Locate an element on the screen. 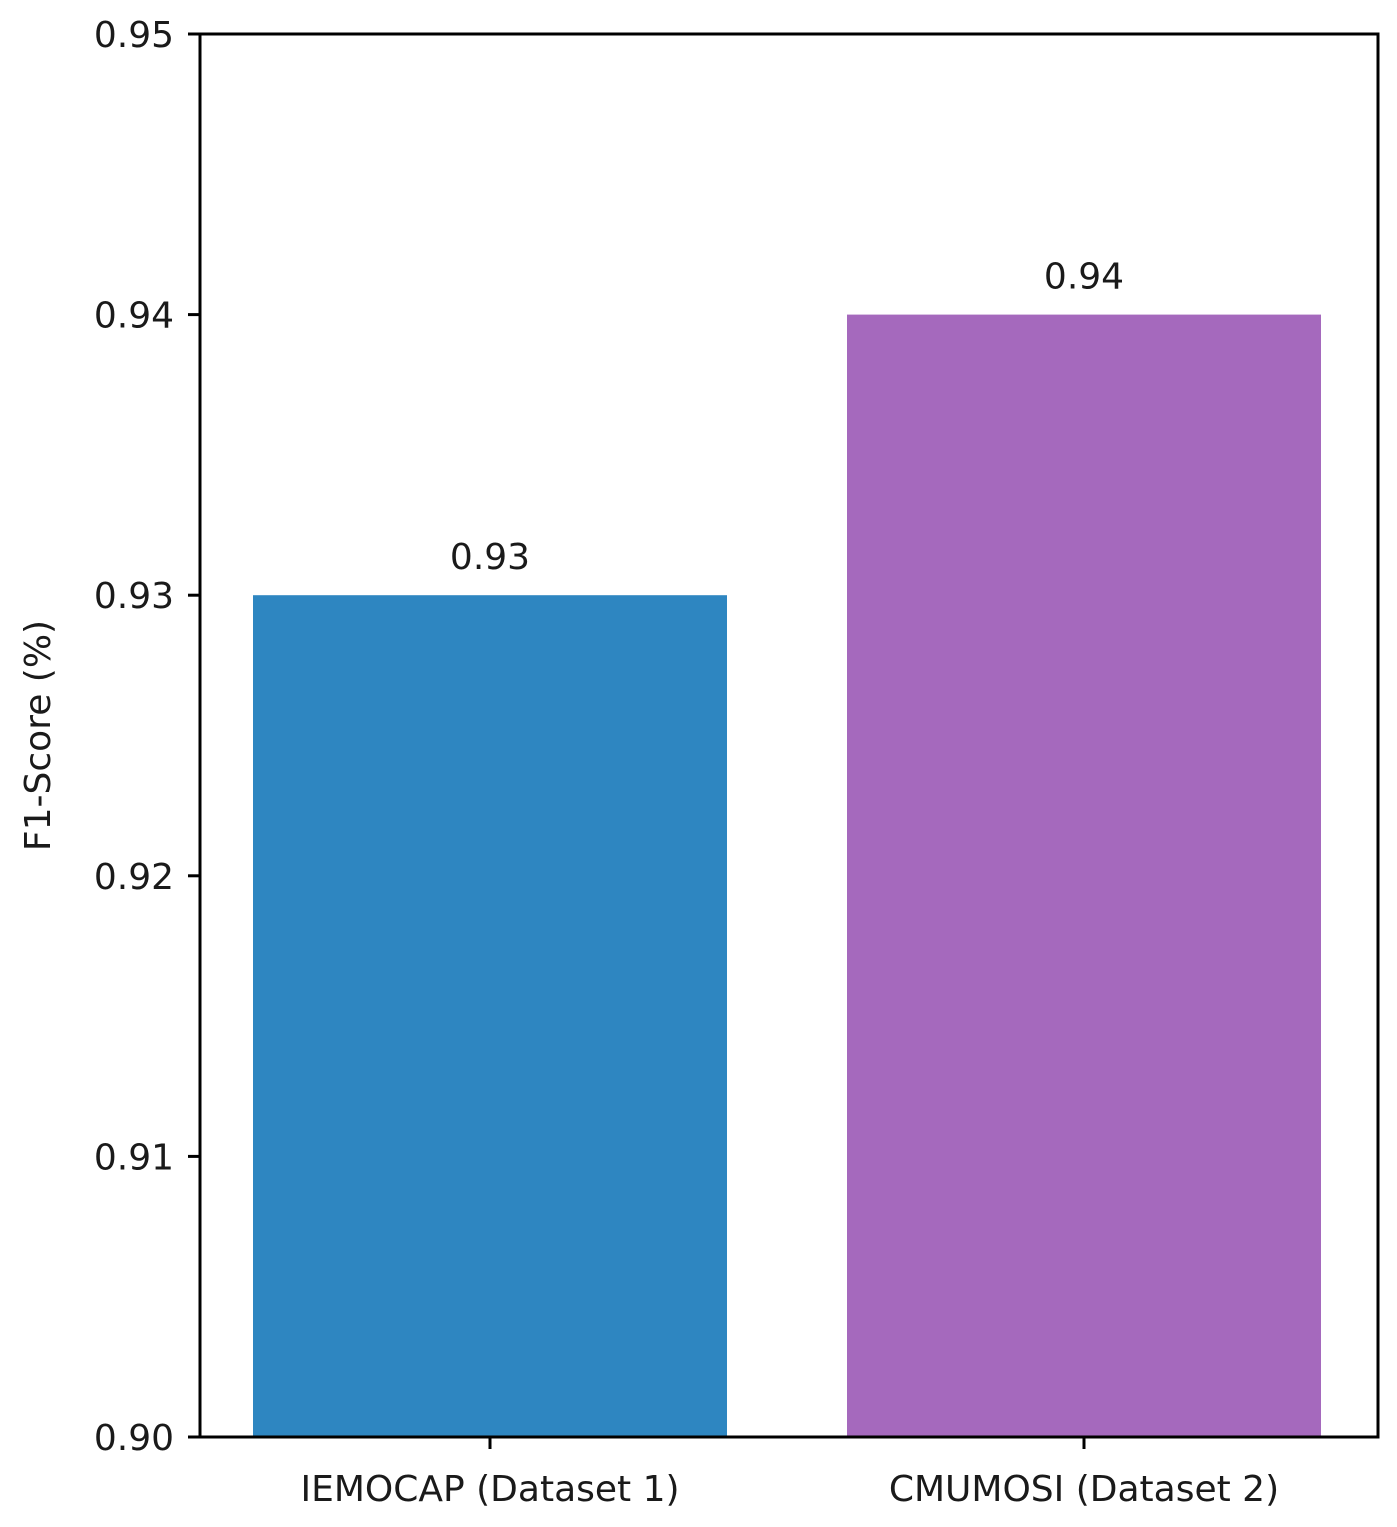 The height and width of the screenshot is (1527, 1397). y-tick-label: 0.90 is located at coordinates (134, 1438).